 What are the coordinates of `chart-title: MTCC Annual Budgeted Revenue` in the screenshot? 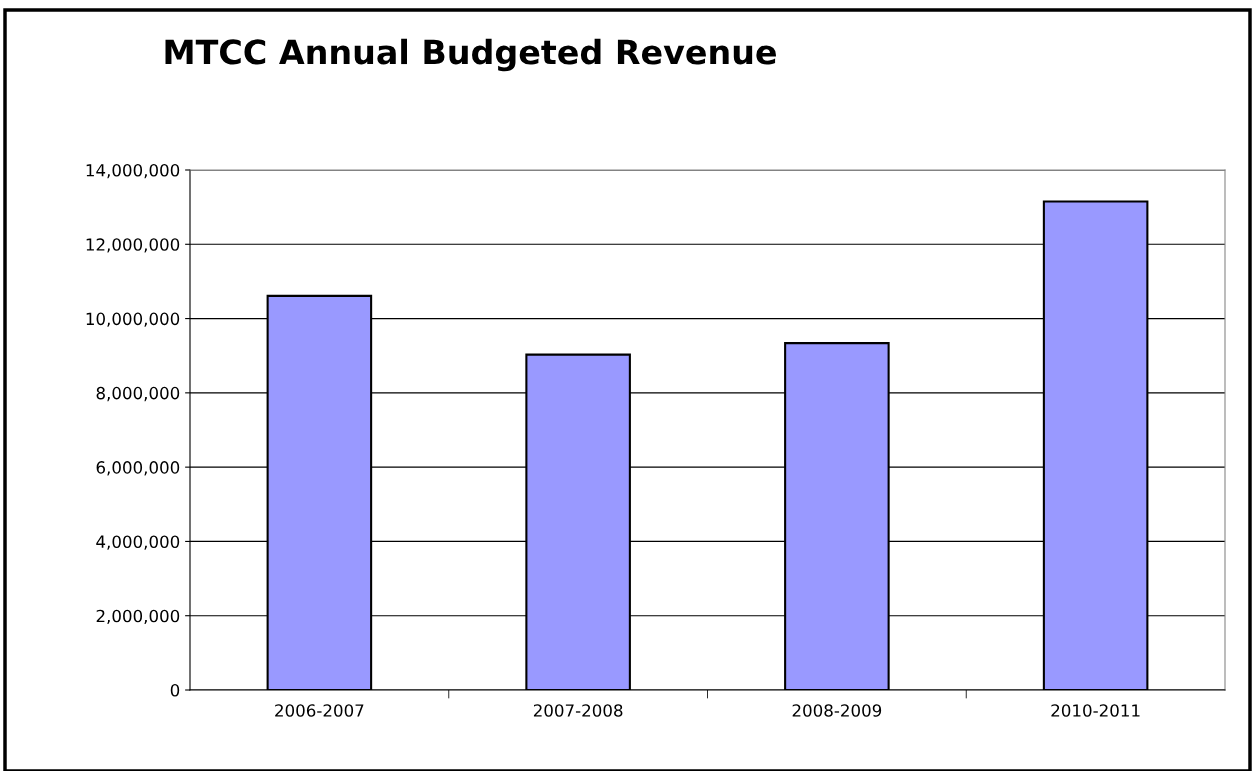 It's located at (470, 55).